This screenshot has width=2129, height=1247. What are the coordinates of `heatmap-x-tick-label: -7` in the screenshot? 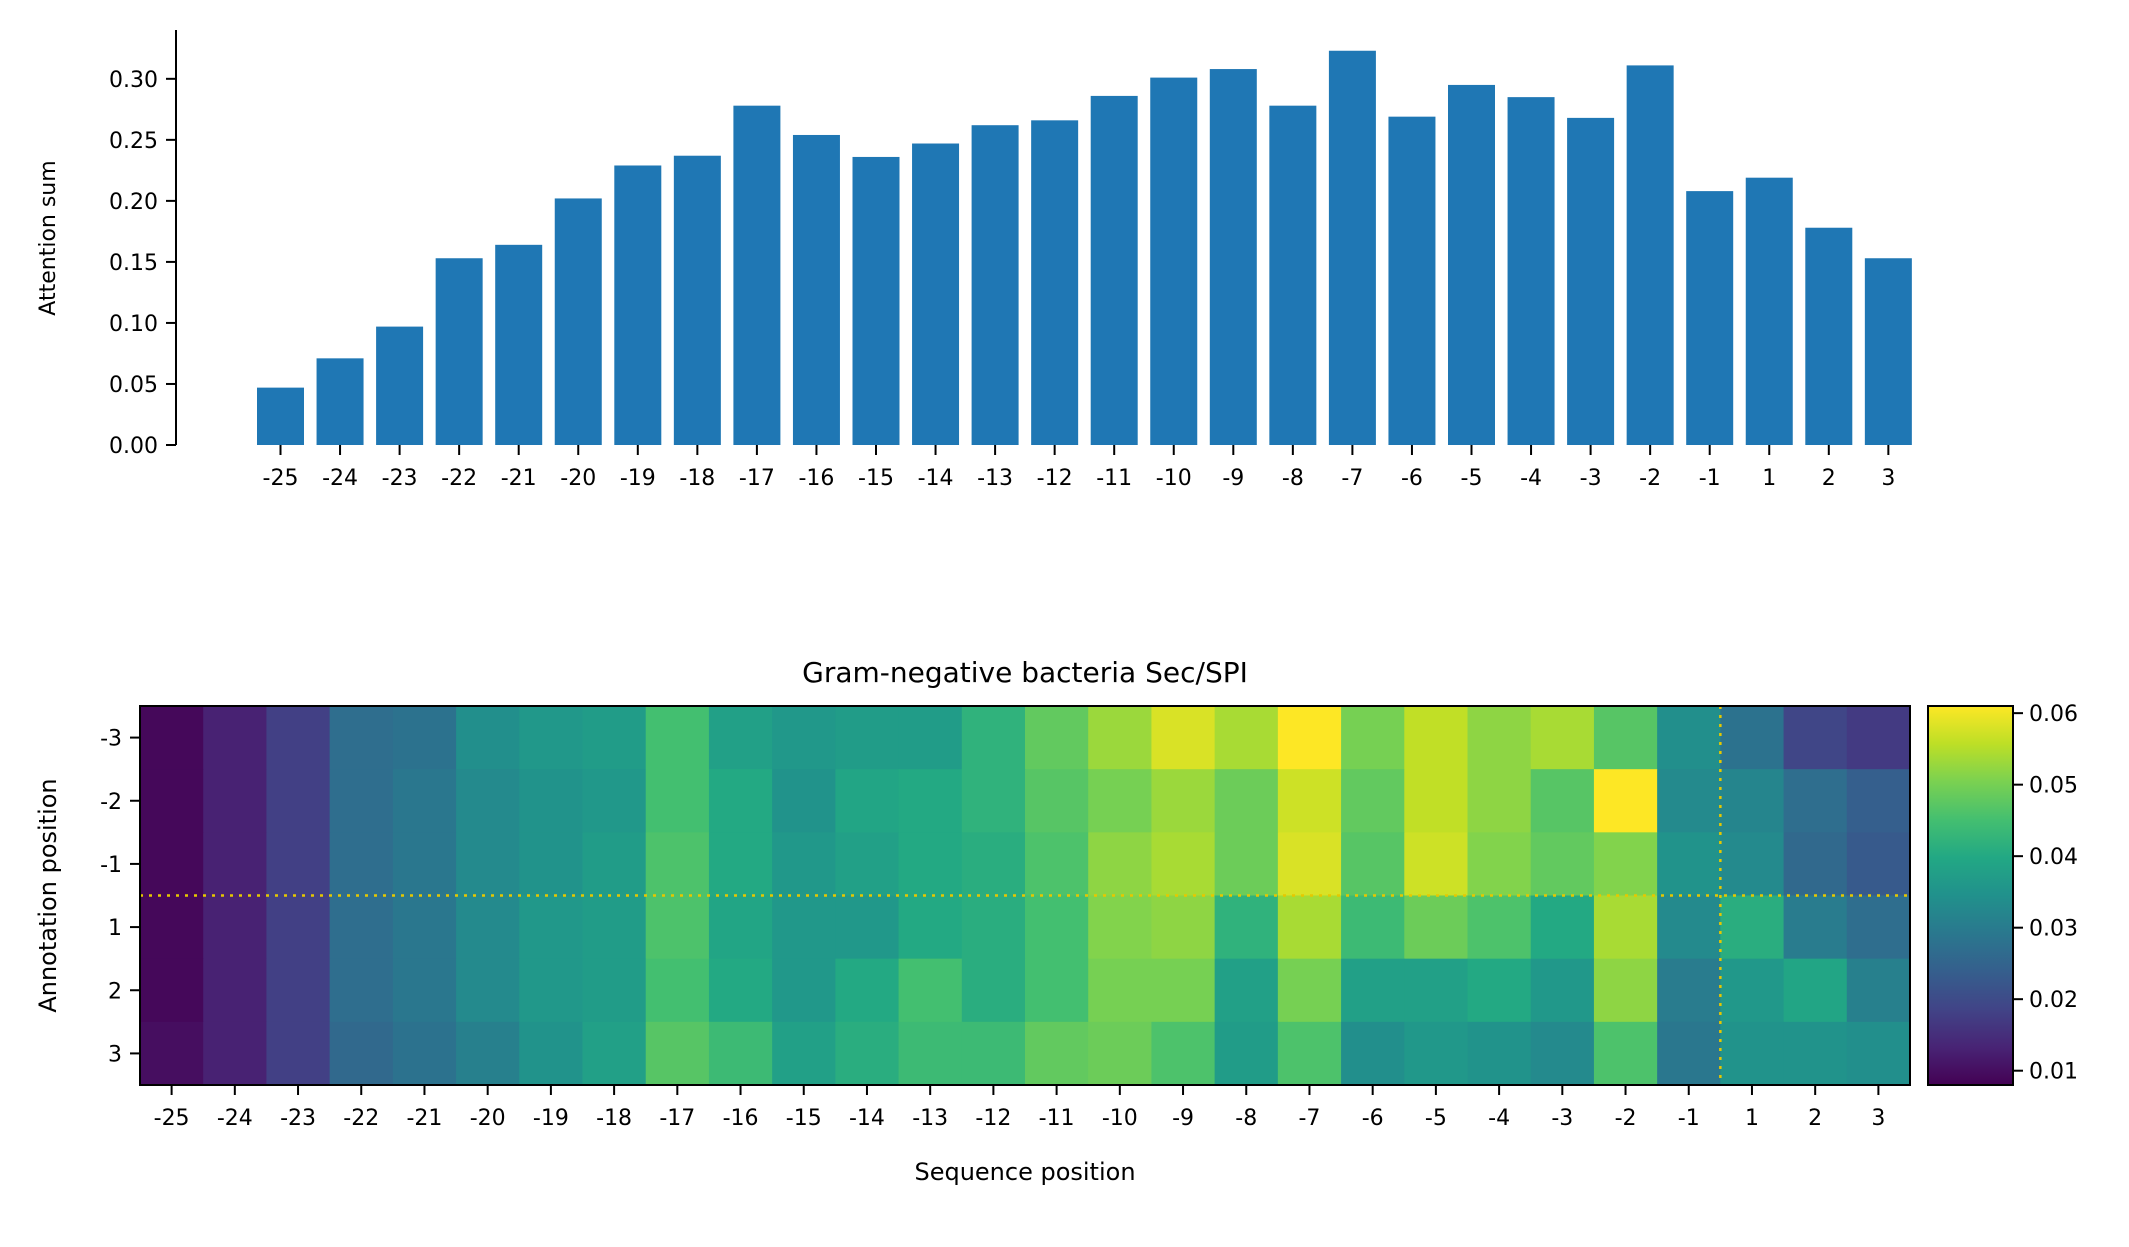 It's located at (1309, 1118).